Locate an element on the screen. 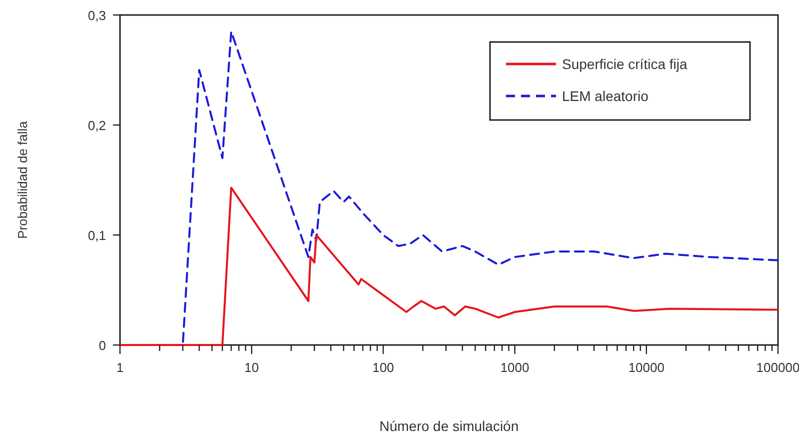 The image size is (799, 438). y-tick-label: 0,1 is located at coordinates (97, 235).